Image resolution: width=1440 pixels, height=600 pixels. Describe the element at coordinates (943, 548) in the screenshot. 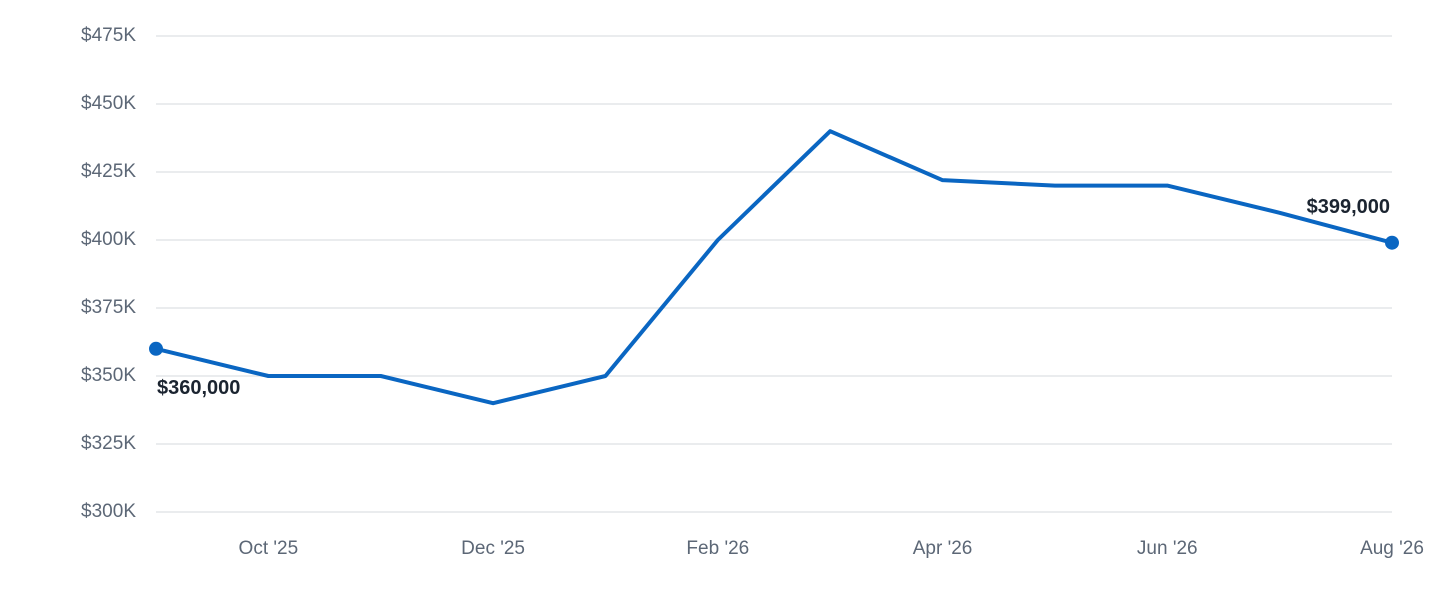

I see `x-tick-label: Apr '26` at that location.